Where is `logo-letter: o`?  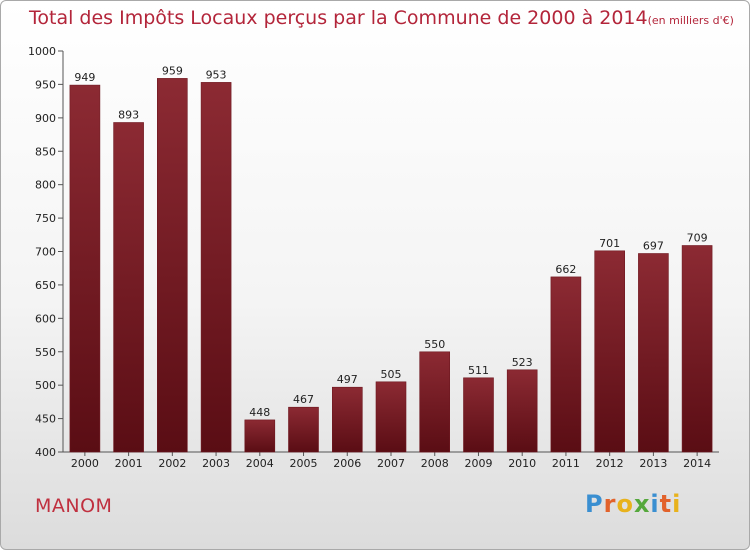 logo-letter: o is located at coordinates (625, 504).